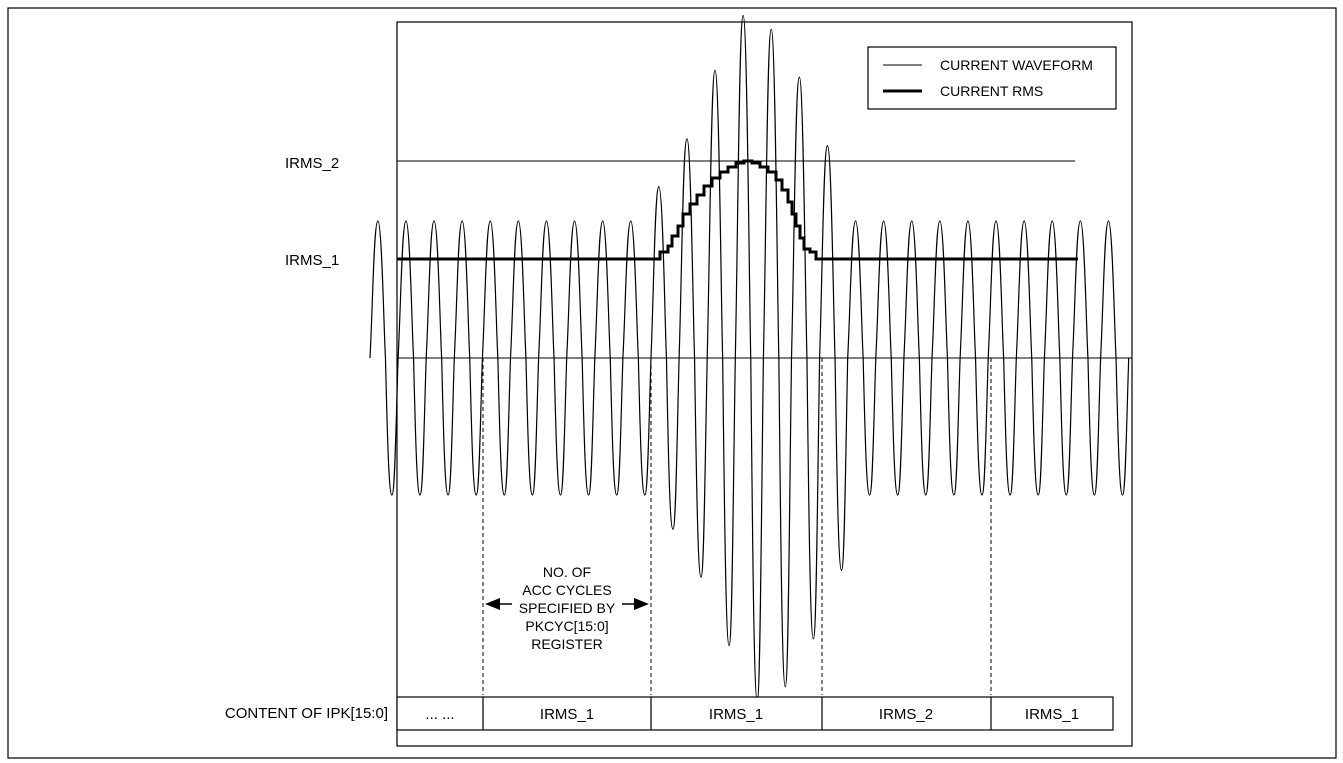 Image resolution: width=1343 pixels, height=763 pixels. Describe the element at coordinates (567, 644) in the screenshot. I see `annotation-line-5: REGISTER` at that location.